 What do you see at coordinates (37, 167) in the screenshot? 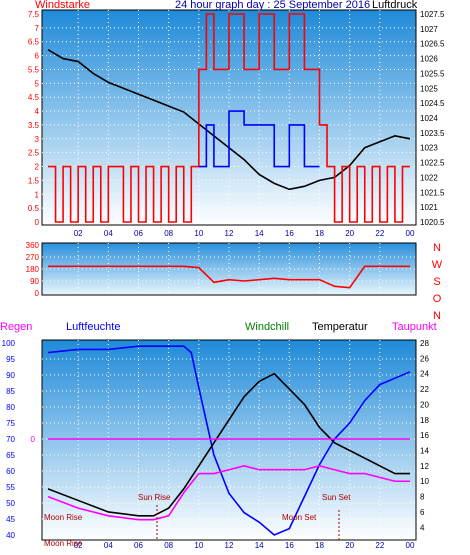
I see `left-tick-label: 2` at bounding box center [37, 167].